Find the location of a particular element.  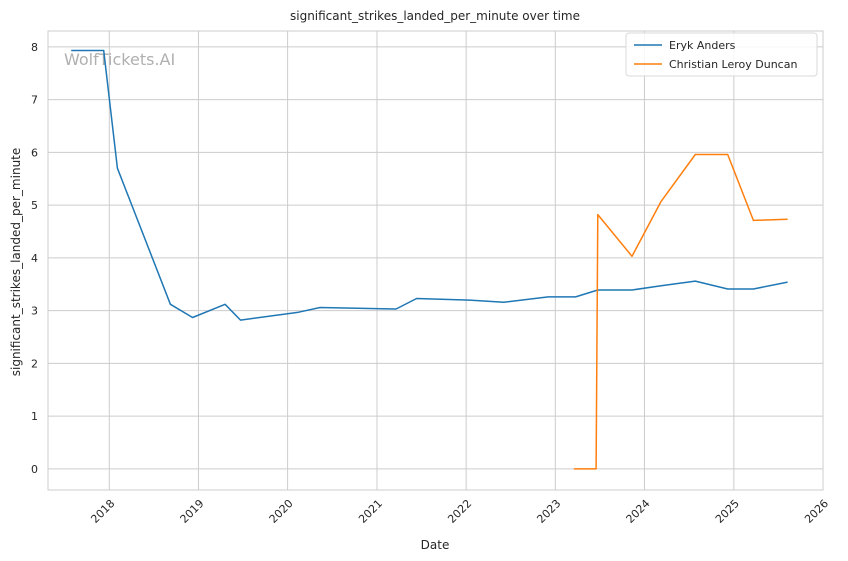

y-tick-label: 1 is located at coordinates (34, 416).